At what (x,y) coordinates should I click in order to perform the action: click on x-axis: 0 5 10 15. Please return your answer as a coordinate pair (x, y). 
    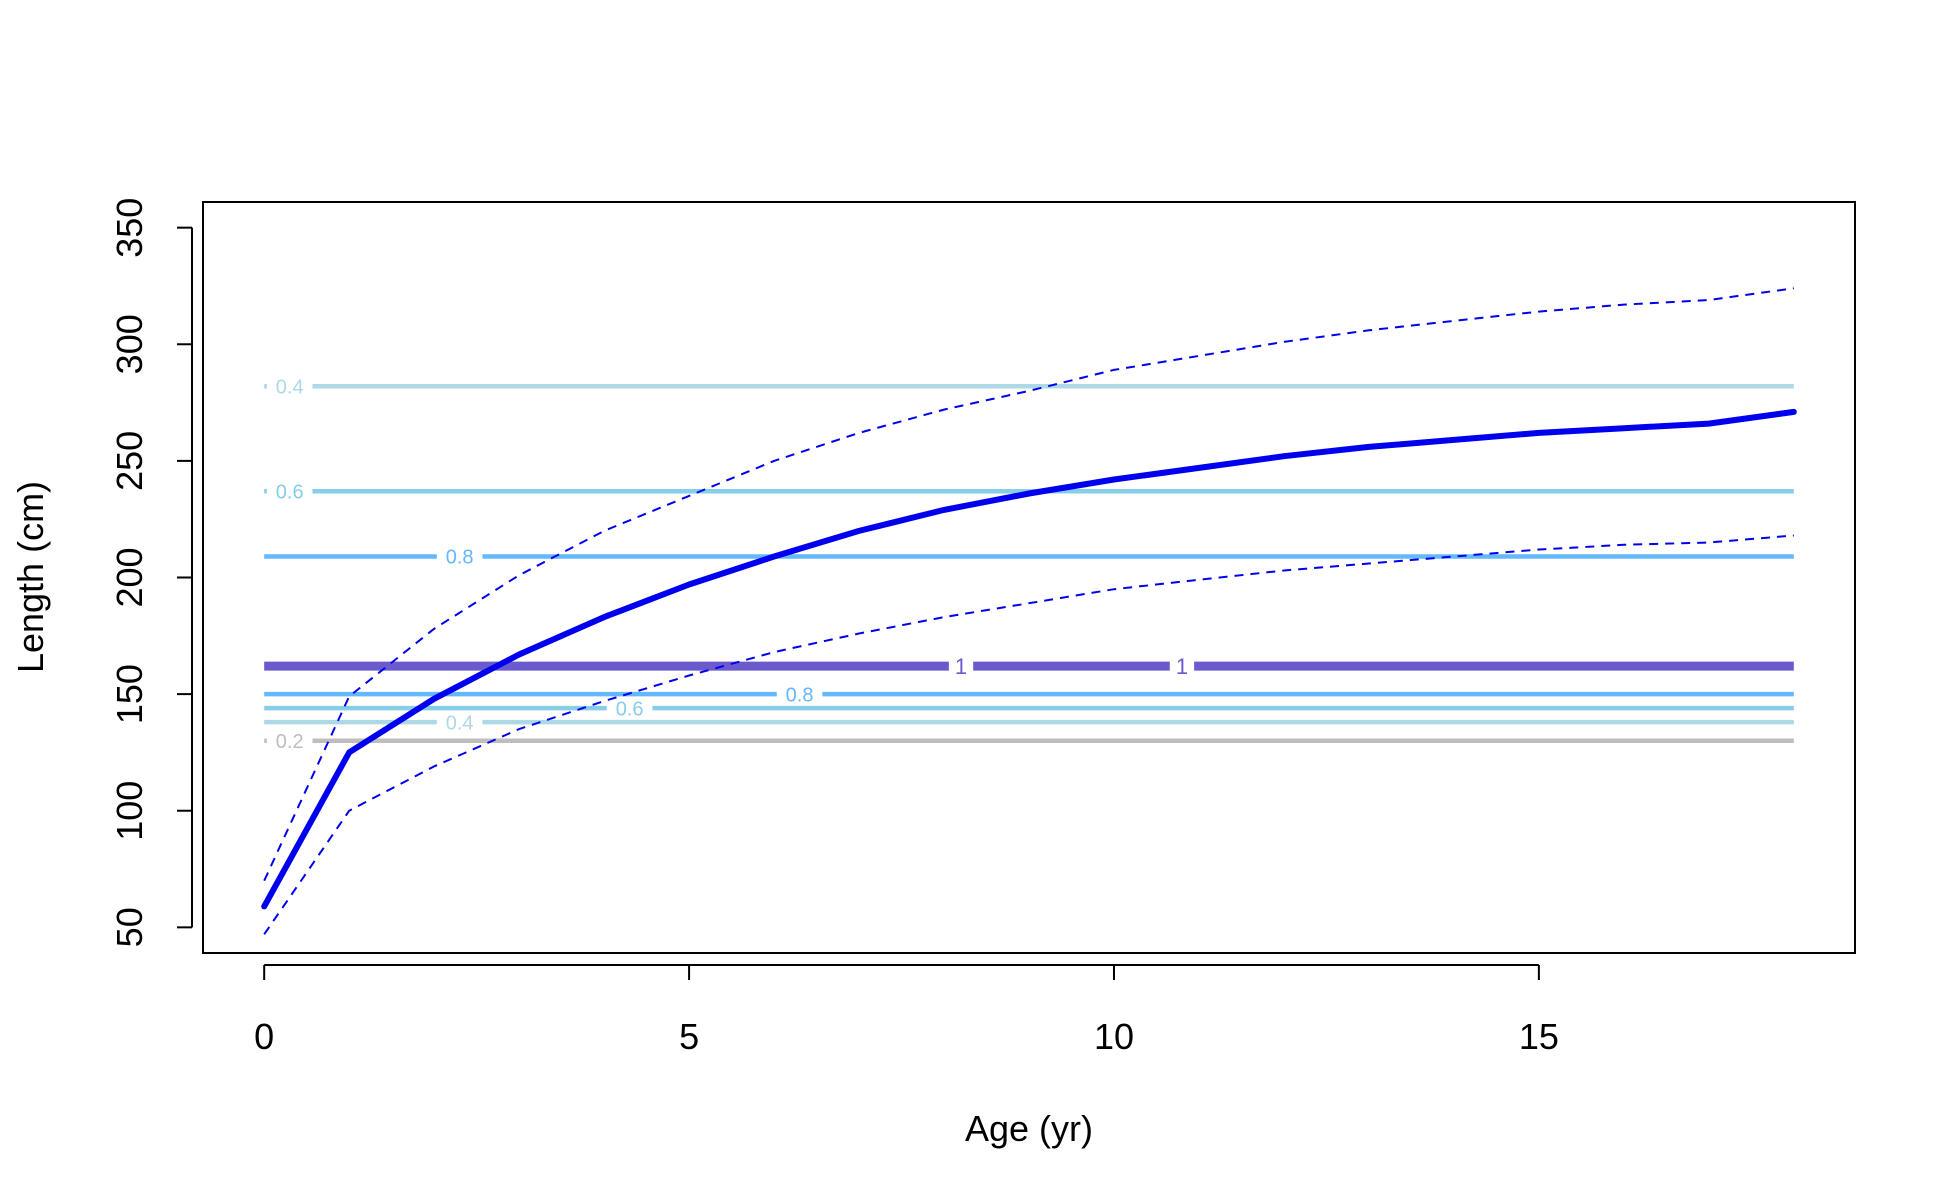
    Looking at the image, I should click on (906, 1010).